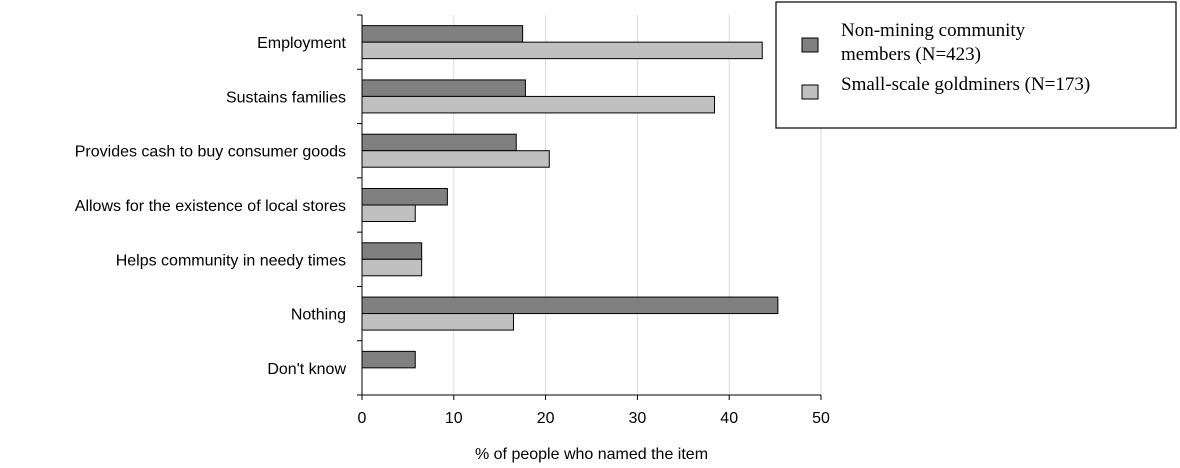  I want to click on category-label: Provides cash to buy consumer goods, so click(210, 152).